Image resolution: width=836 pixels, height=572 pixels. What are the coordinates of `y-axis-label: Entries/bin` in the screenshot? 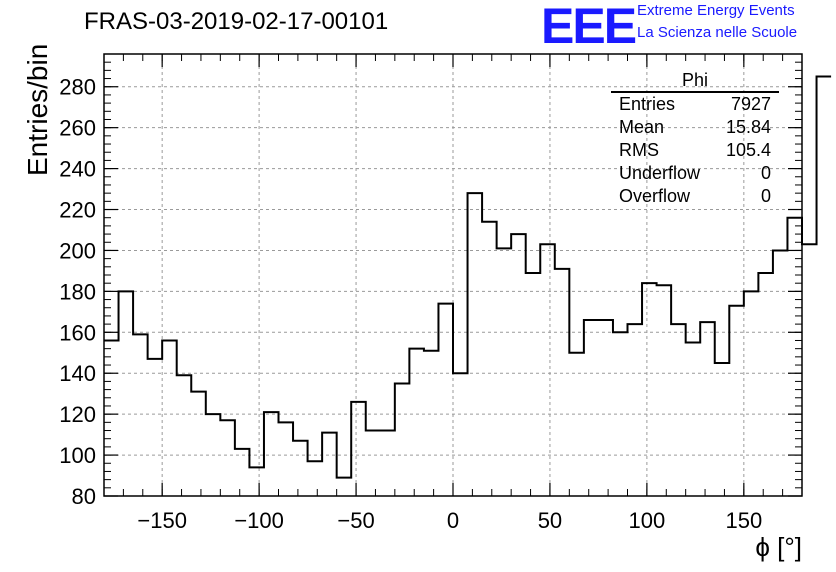 It's located at (37, 109).